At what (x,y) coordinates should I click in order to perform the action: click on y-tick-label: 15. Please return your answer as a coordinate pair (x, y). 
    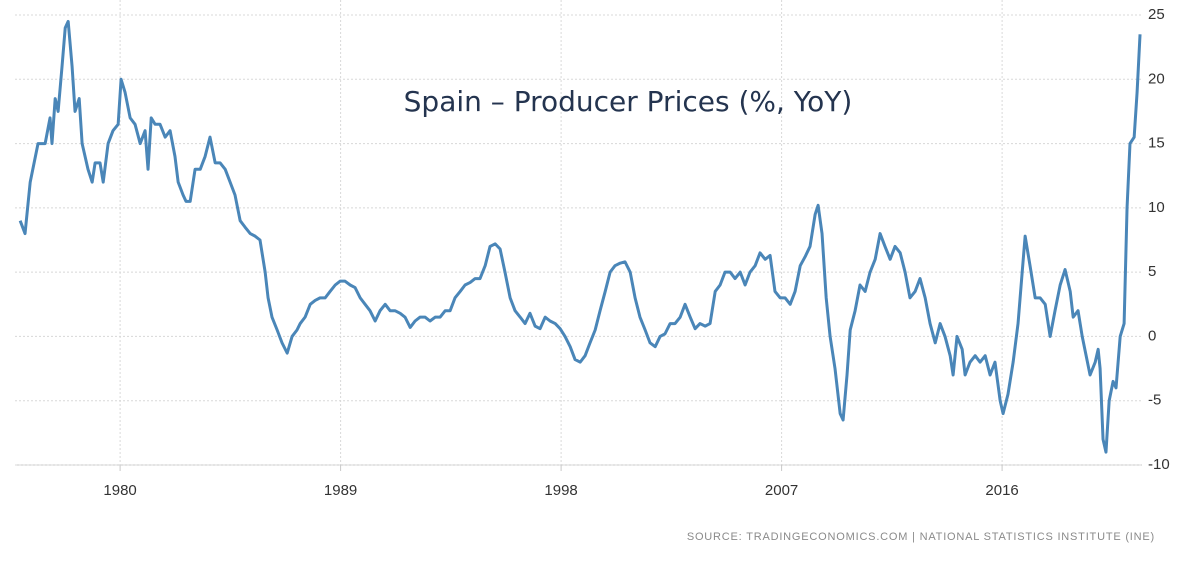
    Looking at the image, I should click on (1156, 143).